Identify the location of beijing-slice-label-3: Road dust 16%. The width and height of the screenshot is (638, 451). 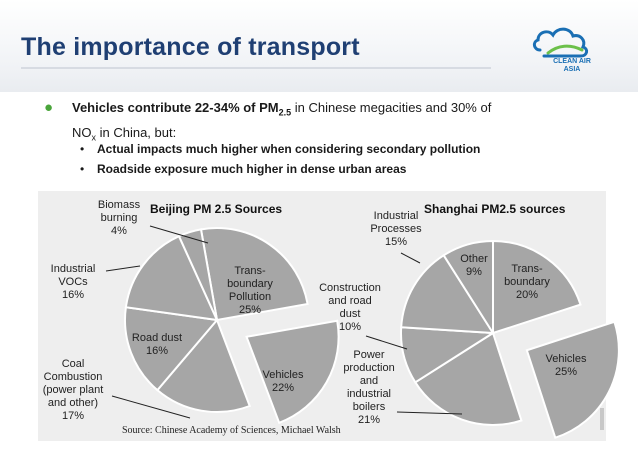
(157, 344).